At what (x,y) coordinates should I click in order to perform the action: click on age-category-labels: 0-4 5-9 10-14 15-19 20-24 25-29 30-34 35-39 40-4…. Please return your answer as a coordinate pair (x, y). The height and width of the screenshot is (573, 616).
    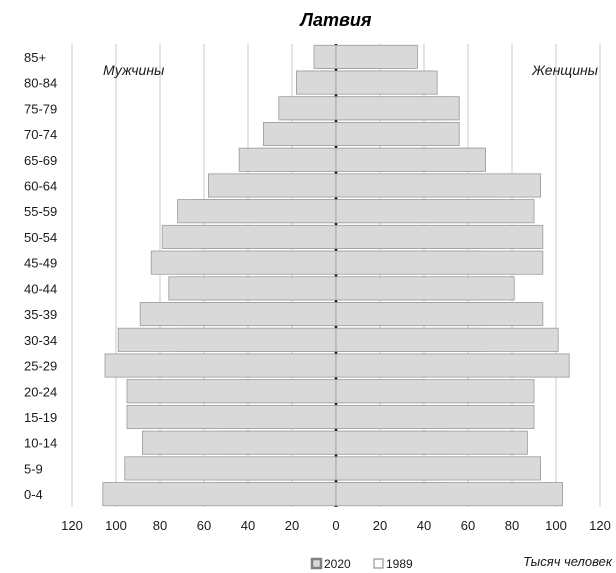
    Looking at the image, I should click on (40, 276).